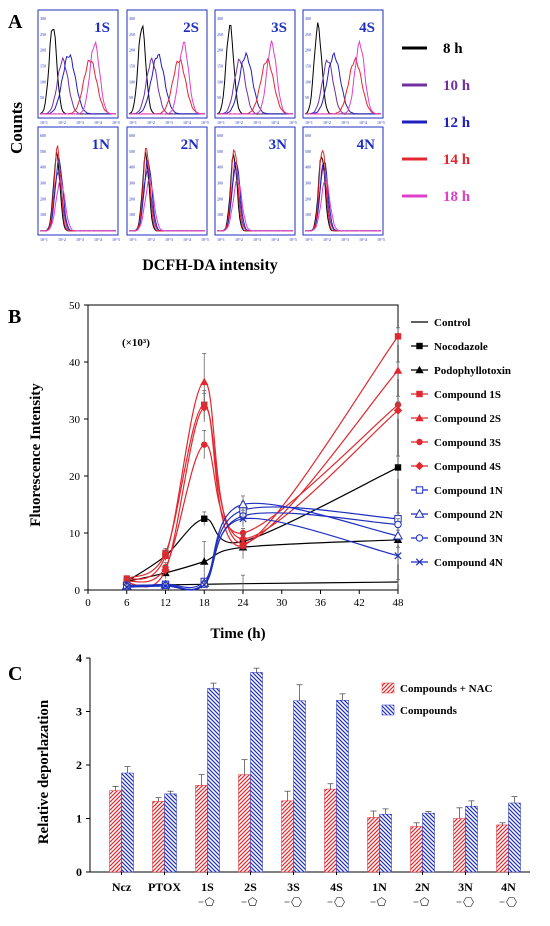 This screenshot has height=926, width=550. What do you see at coordinates (359, 603) in the screenshot?
I see `x-tick-label: 42` at bounding box center [359, 603].